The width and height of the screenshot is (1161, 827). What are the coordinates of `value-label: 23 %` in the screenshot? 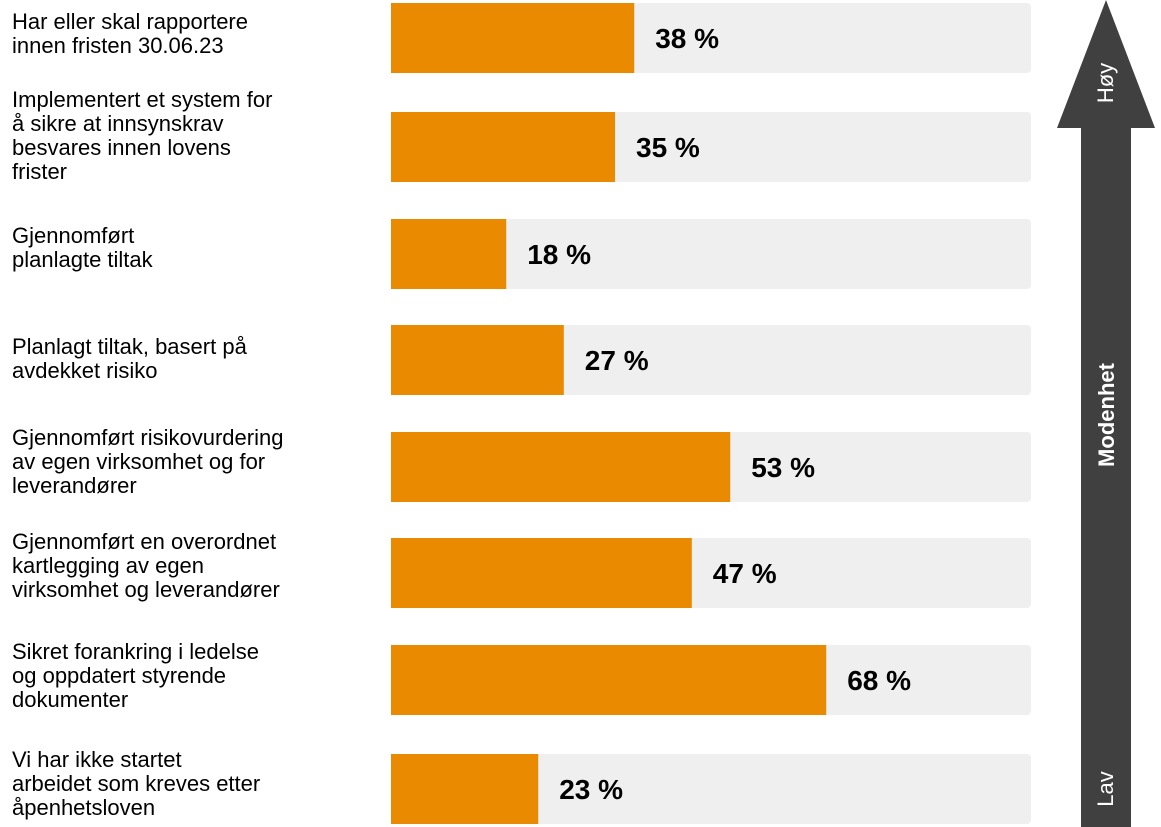 It's located at (591, 789).